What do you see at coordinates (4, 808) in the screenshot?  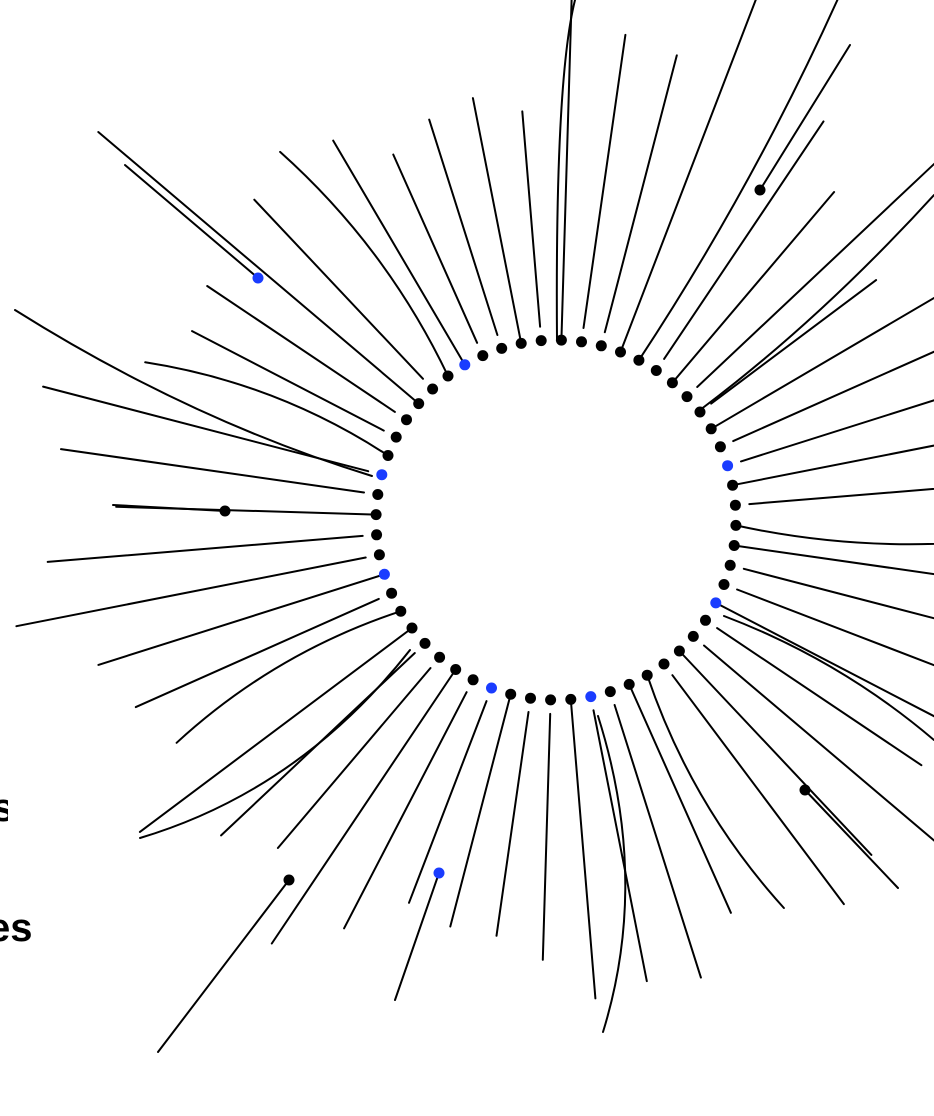 I see `cropped-label-top: s` at bounding box center [4, 808].